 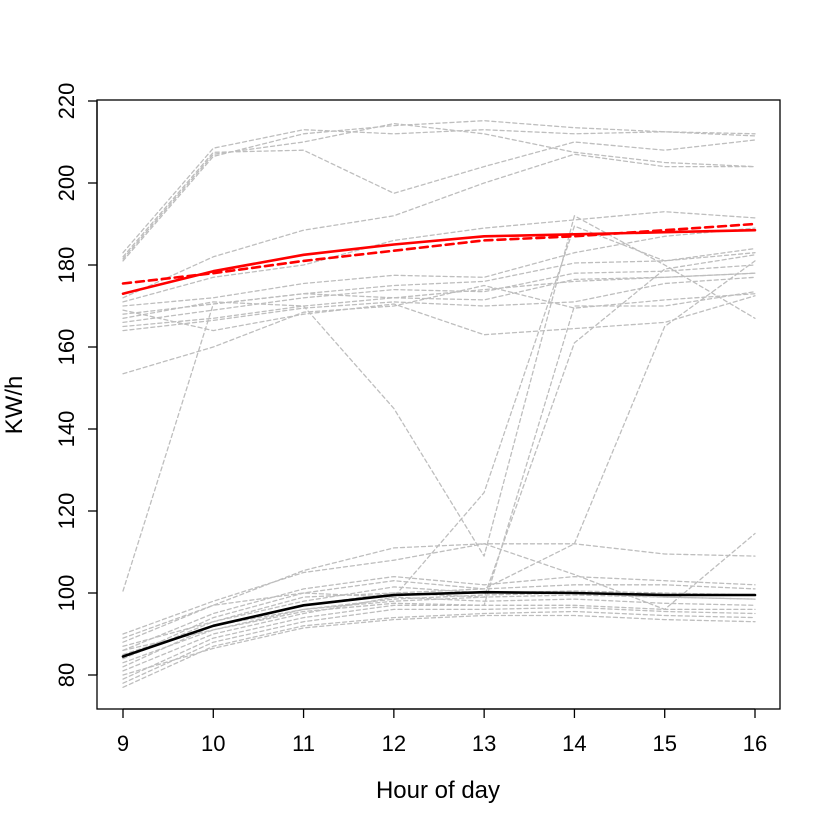 What do you see at coordinates (66, 265) in the screenshot?
I see `y-tick-label: 180` at bounding box center [66, 265].